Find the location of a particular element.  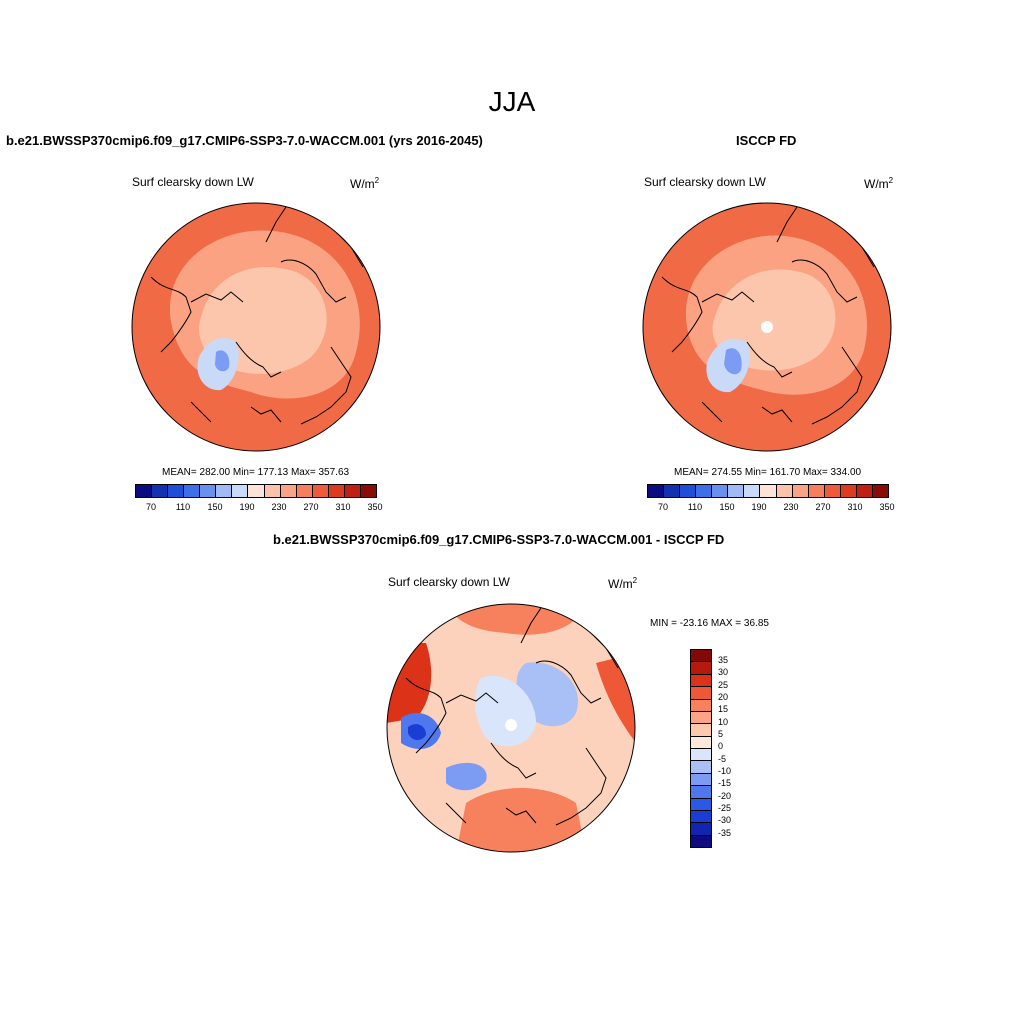

obs-colorbar is located at coordinates (768, 491).